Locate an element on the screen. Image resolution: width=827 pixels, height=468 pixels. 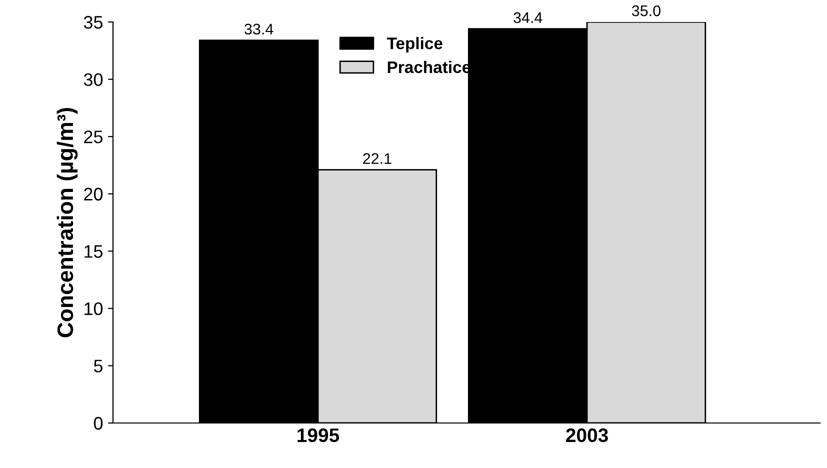
x-tick-label: 1995 is located at coordinates (319, 435).